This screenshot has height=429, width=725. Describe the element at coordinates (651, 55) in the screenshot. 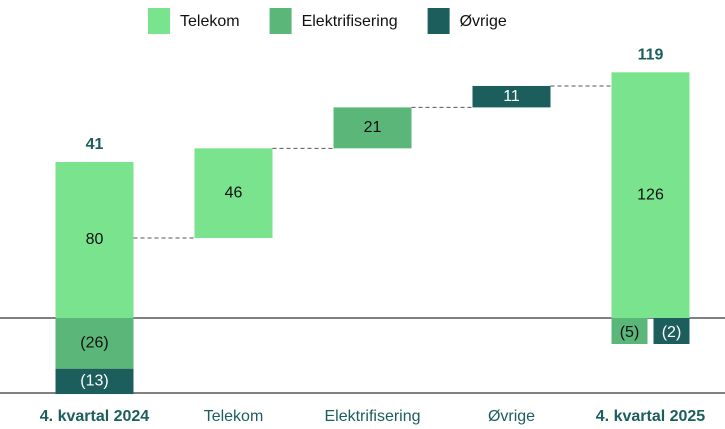

I see `total-label: 119` at that location.